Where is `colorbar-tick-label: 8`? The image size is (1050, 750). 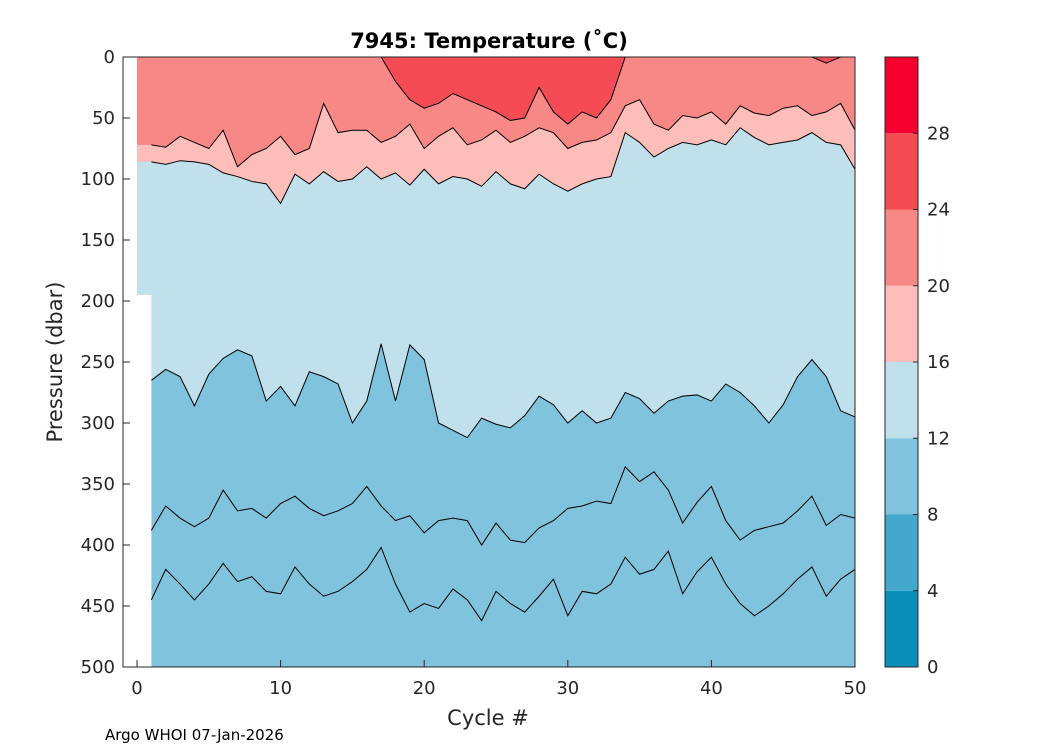 colorbar-tick-label: 8 is located at coordinates (932, 515).